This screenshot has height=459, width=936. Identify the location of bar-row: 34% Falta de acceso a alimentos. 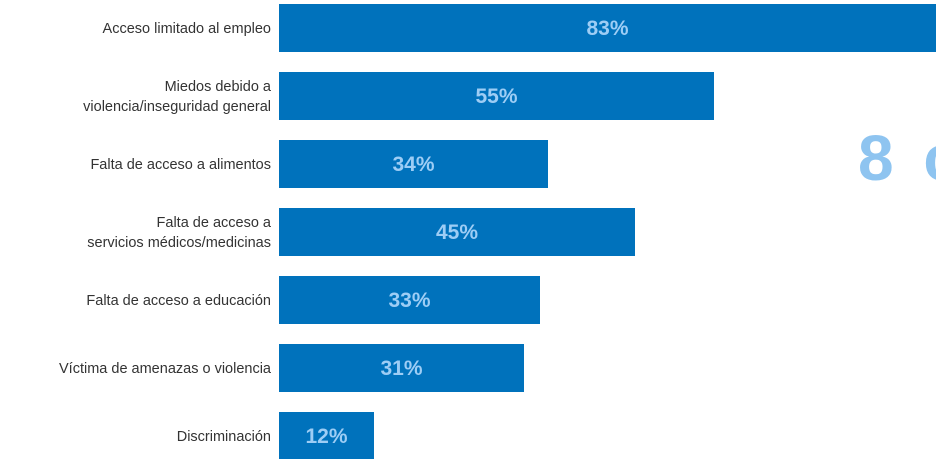
(319, 164).